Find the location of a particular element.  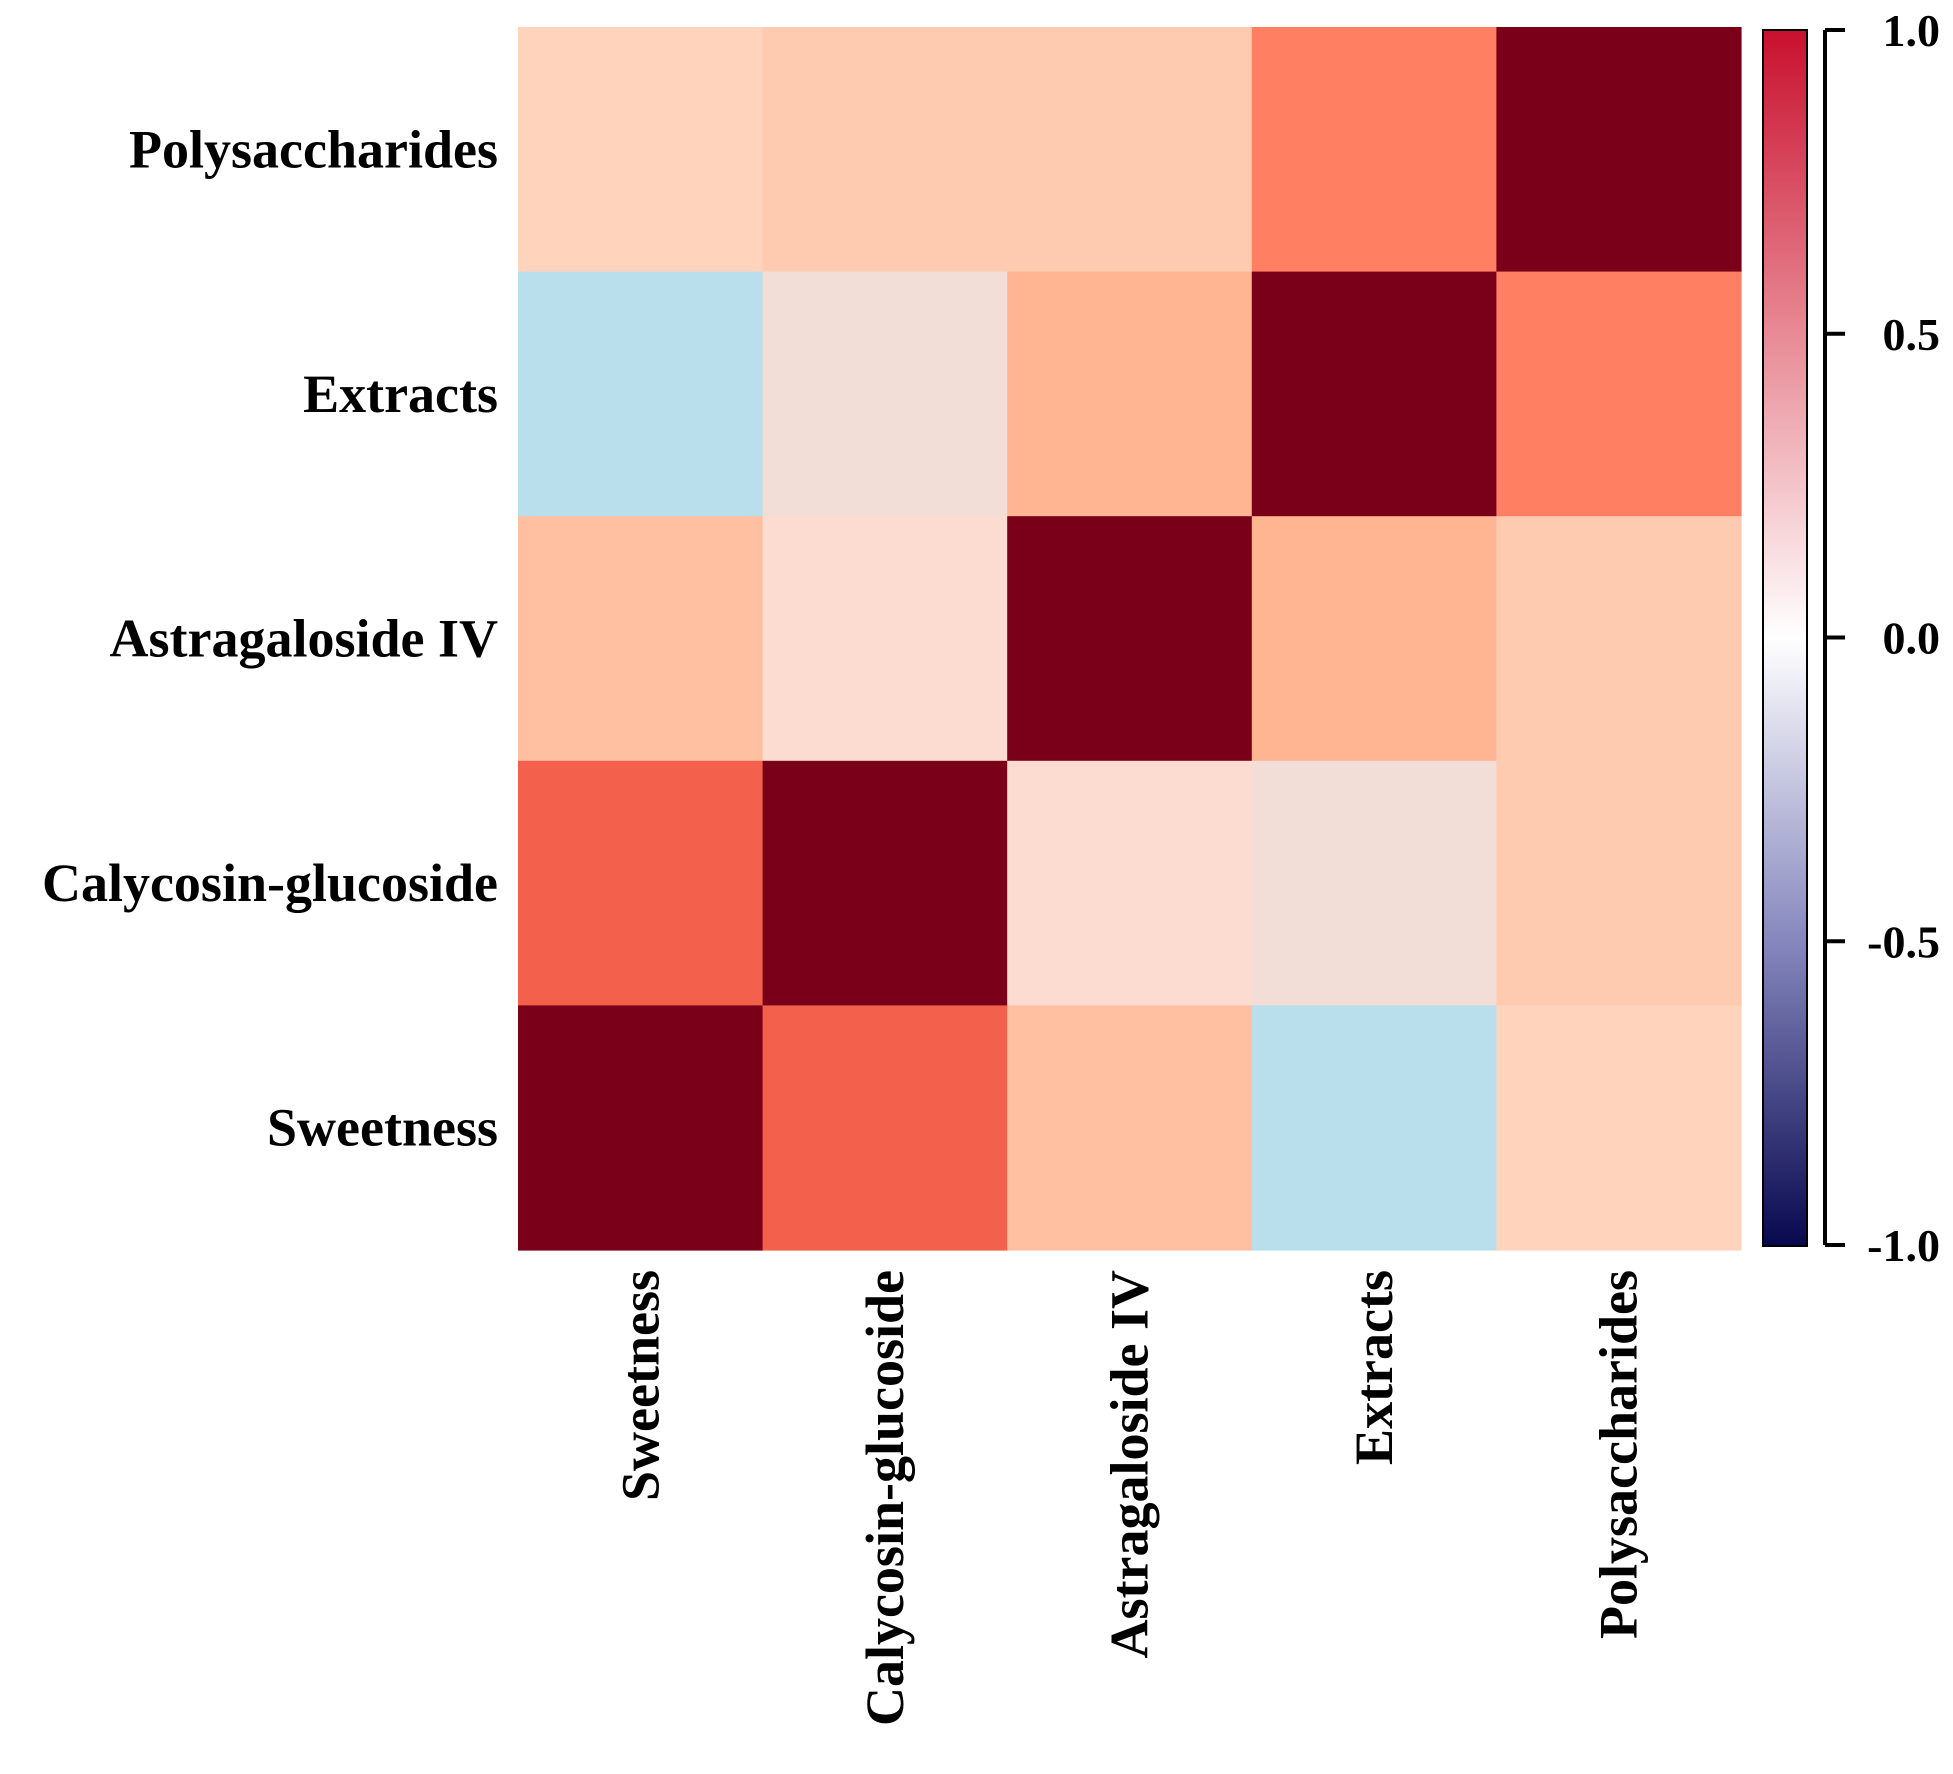

colorbar-tick-label: 0.5 is located at coordinates (1912, 334).